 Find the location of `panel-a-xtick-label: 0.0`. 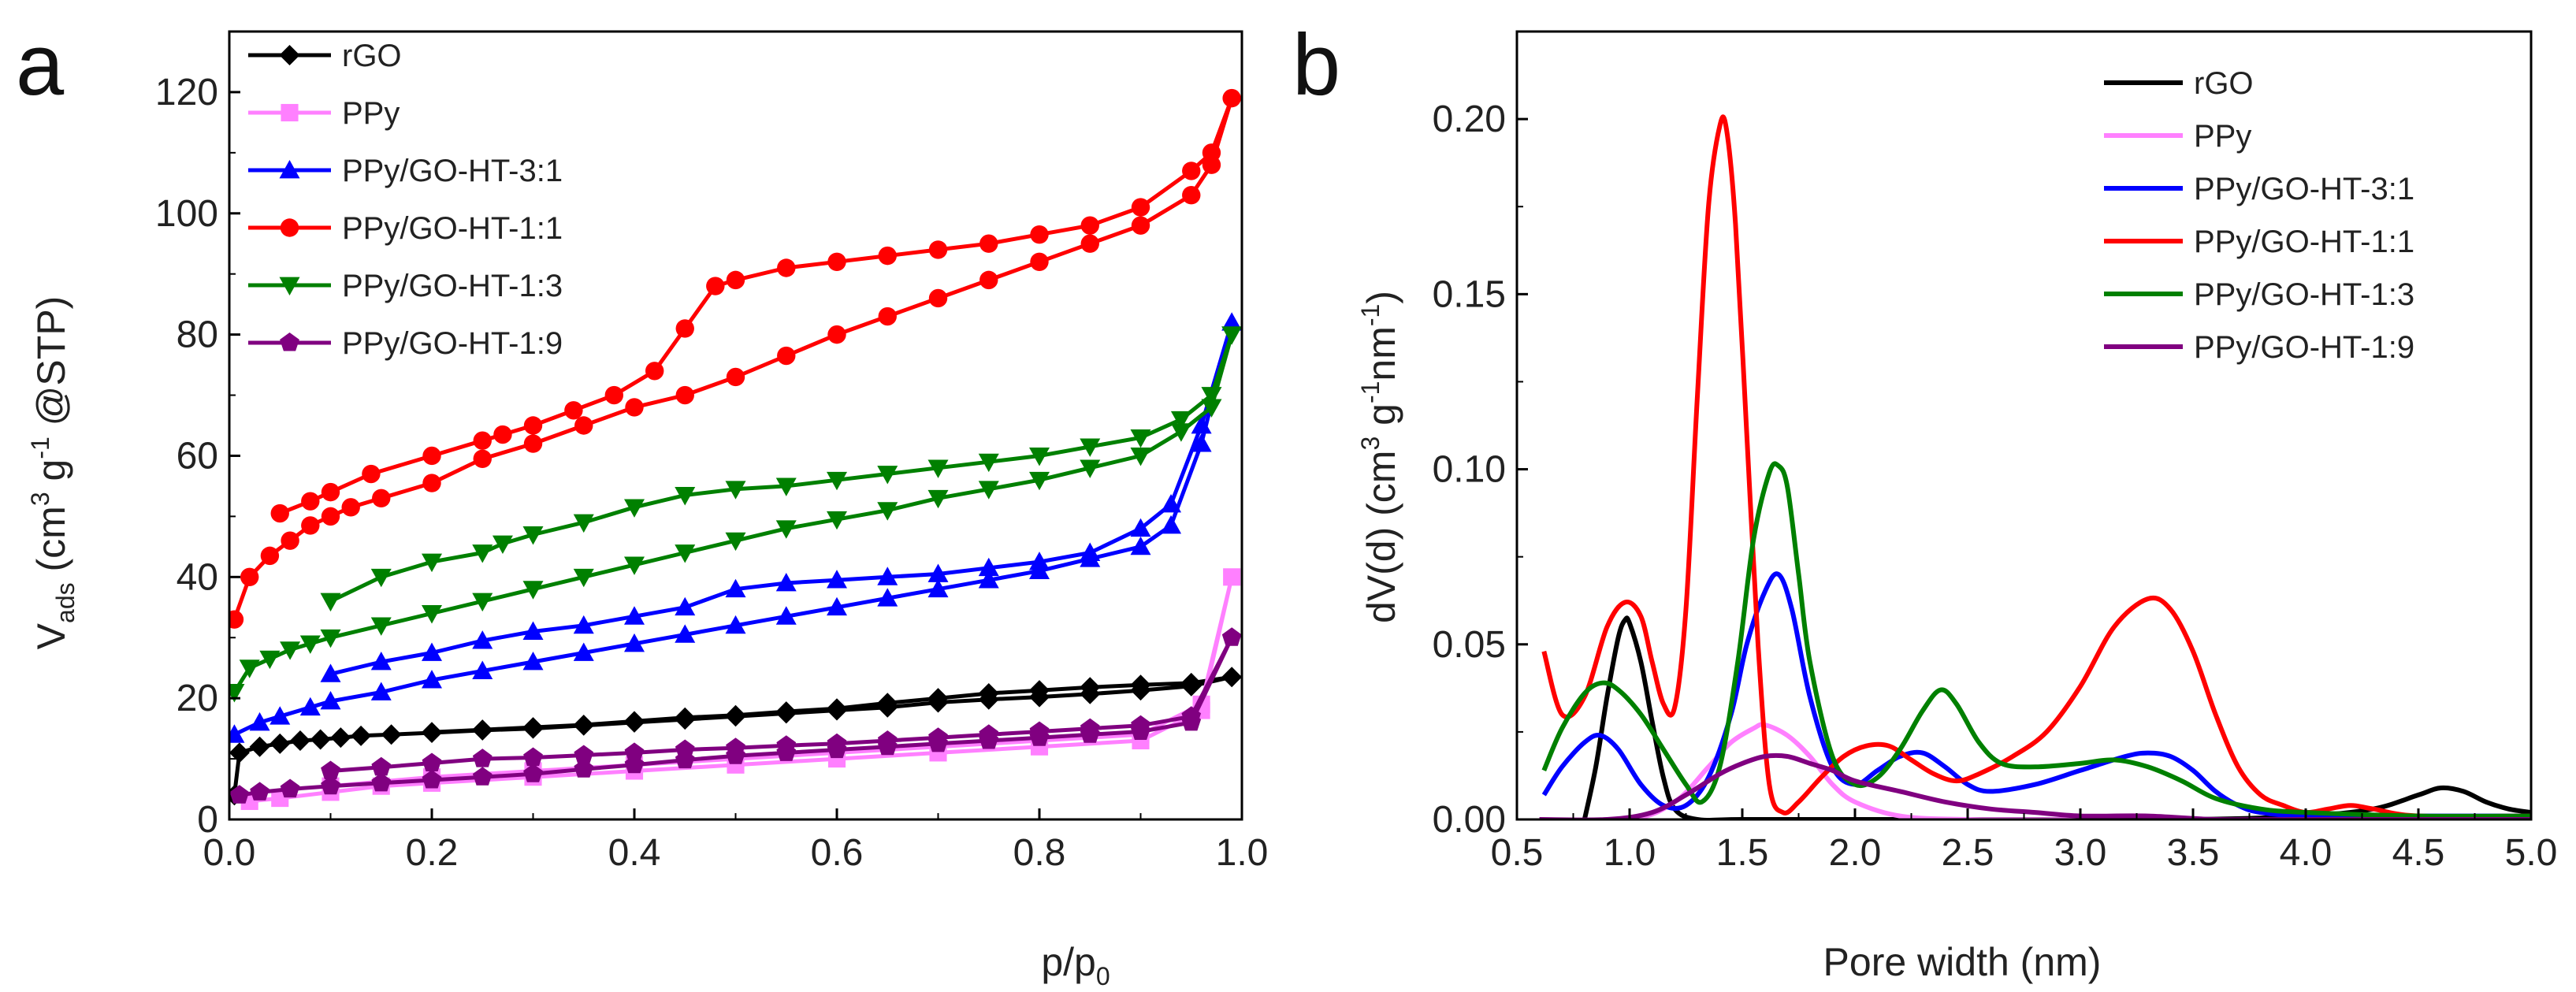

panel-a-xtick-label: 0.0 is located at coordinates (229, 853).